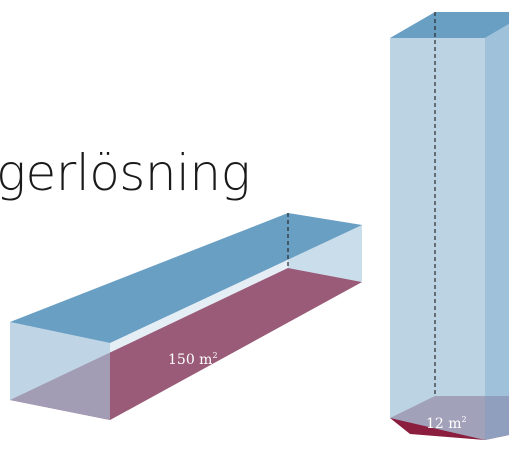 The image size is (509, 450). Describe the element at coordinates (193, 359) in the screenshot. I see `wide-box-area-label: 150 m2` at that location.